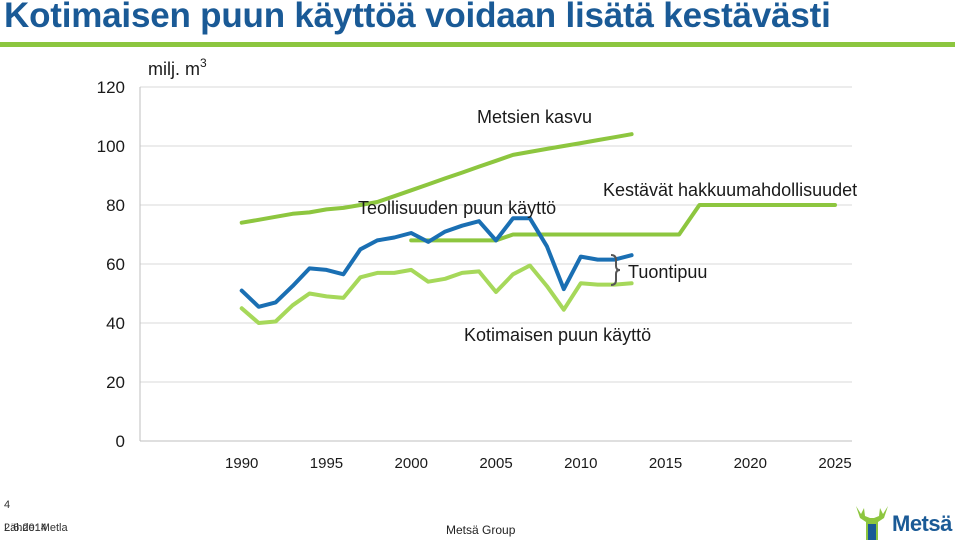 The height and width of the screenshot is (549, 960). Describe the element at coordinates (25, 528) in the screenshot. I see `footer-date: 2.6.2014` at that location.